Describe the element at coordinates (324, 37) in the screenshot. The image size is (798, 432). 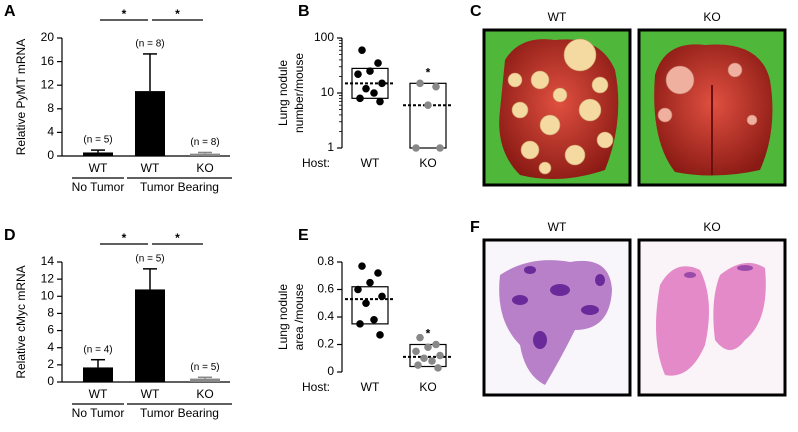
I see `y-tick-label: 100` at that location.